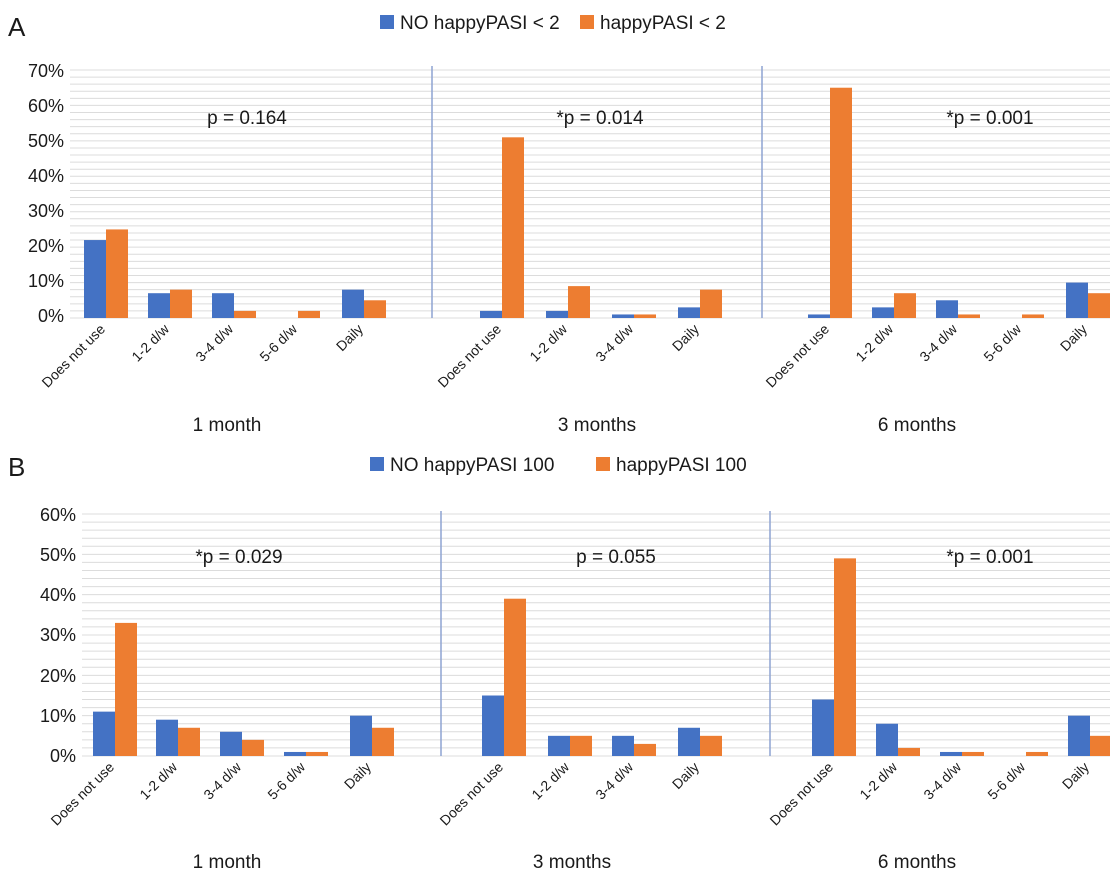 The image size is (1110, 875). Describe the element at coordinates (801, 794) in the screenshot. I see `category-label-b-6m-0: Does not use` at that location.